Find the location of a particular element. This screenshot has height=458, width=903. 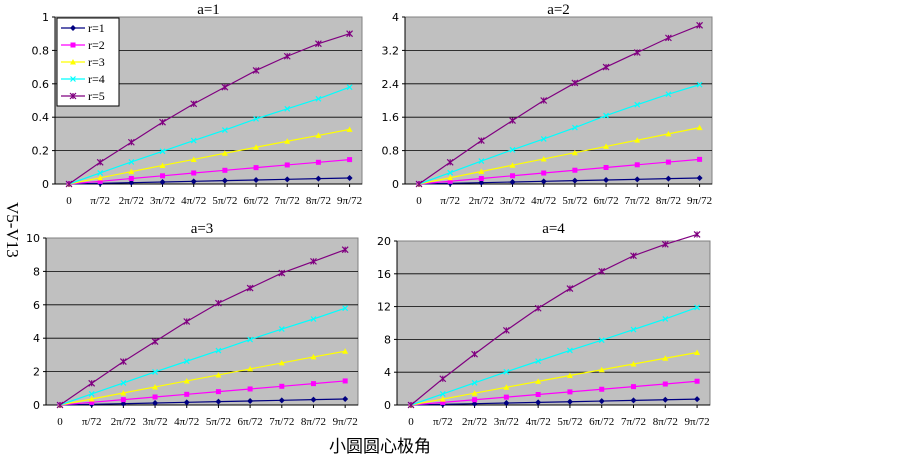

series-line-r=2 is located at coordinates (202, 393).